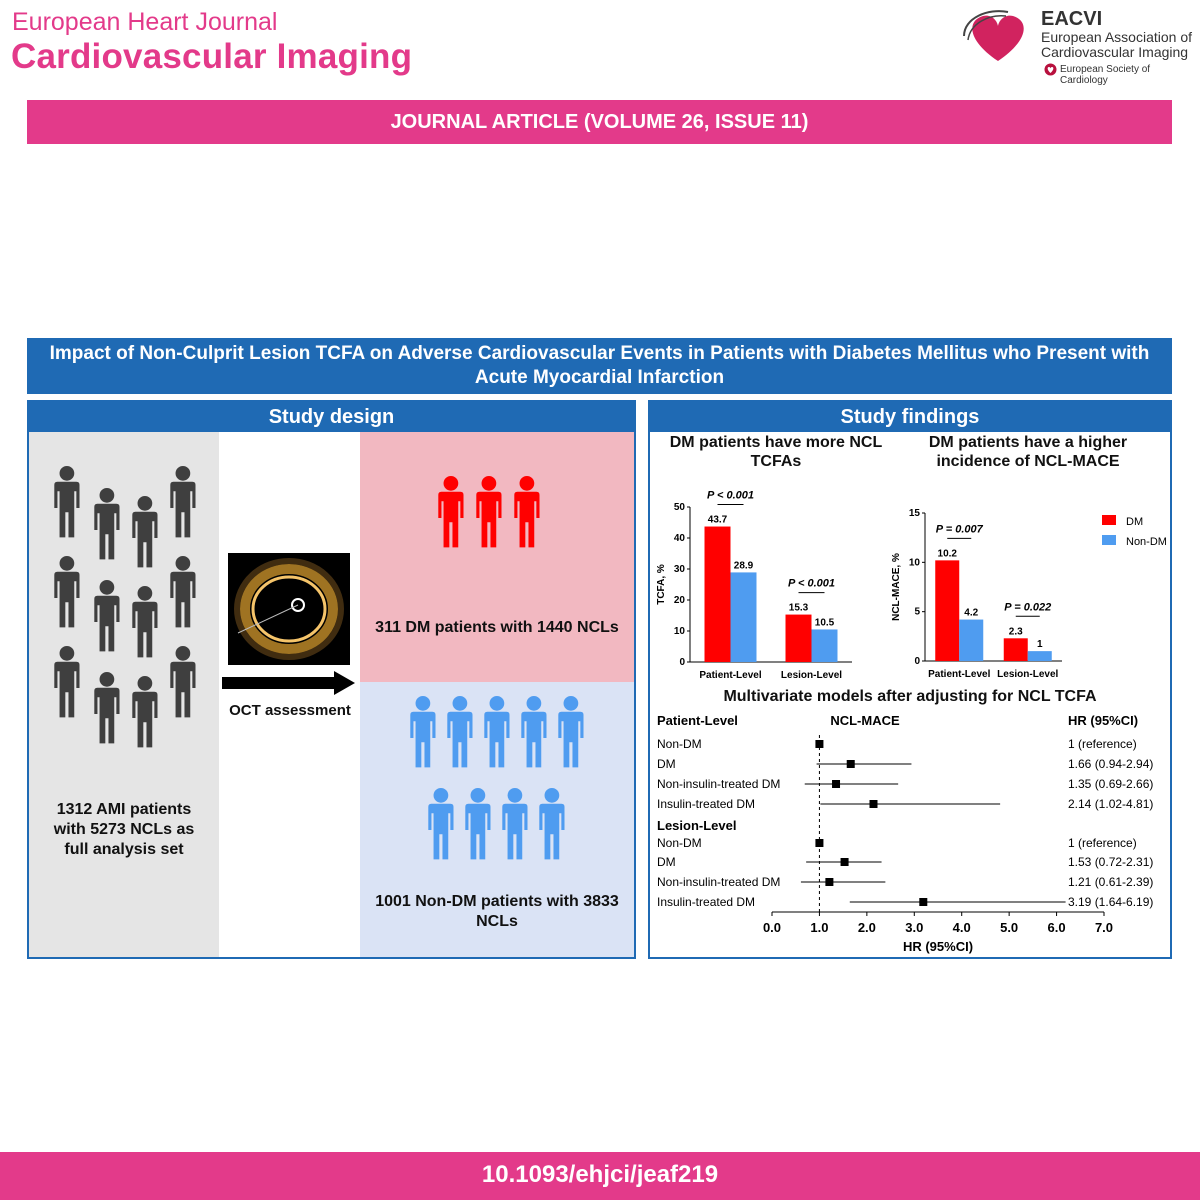 Image resolution: width=1200 pixels, height=1200 pixels. What do you see at coordinates (666, 862) in the screenshot?
I see `forest-row-label: DM` at bounding box center [666, 862].